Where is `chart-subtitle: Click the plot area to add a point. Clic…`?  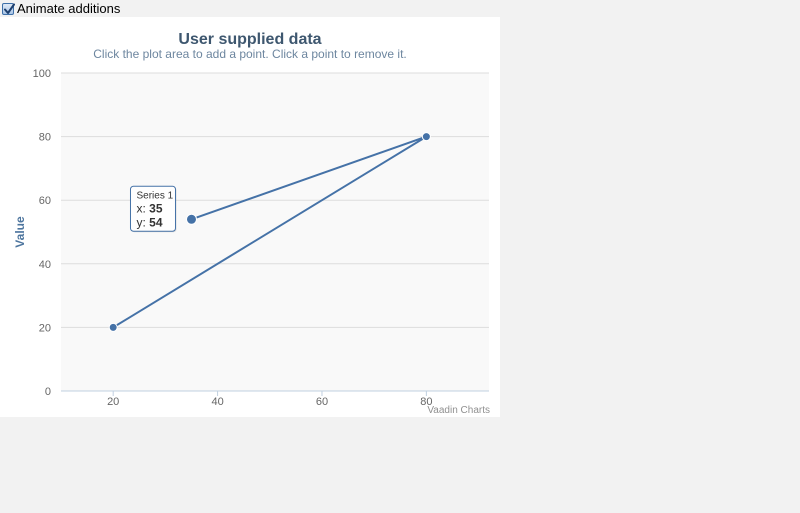
chart-subtitle: Click the plot area to add a point. Clic… is located at coordinates (250, 54).